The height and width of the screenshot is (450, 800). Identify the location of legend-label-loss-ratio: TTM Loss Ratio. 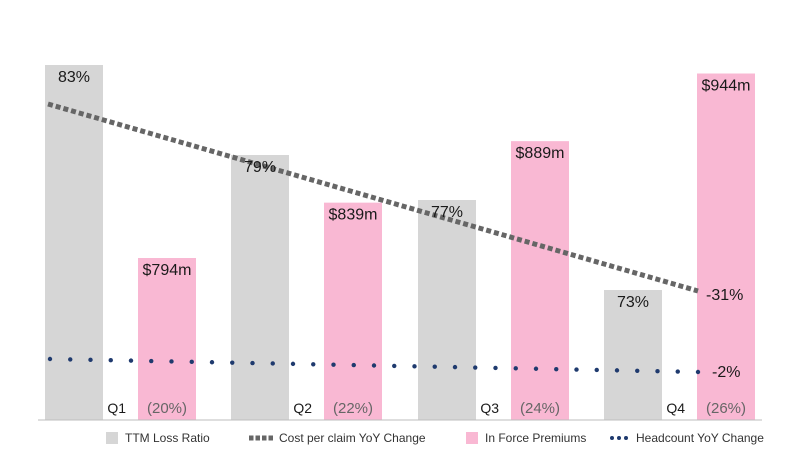
(167, 438).